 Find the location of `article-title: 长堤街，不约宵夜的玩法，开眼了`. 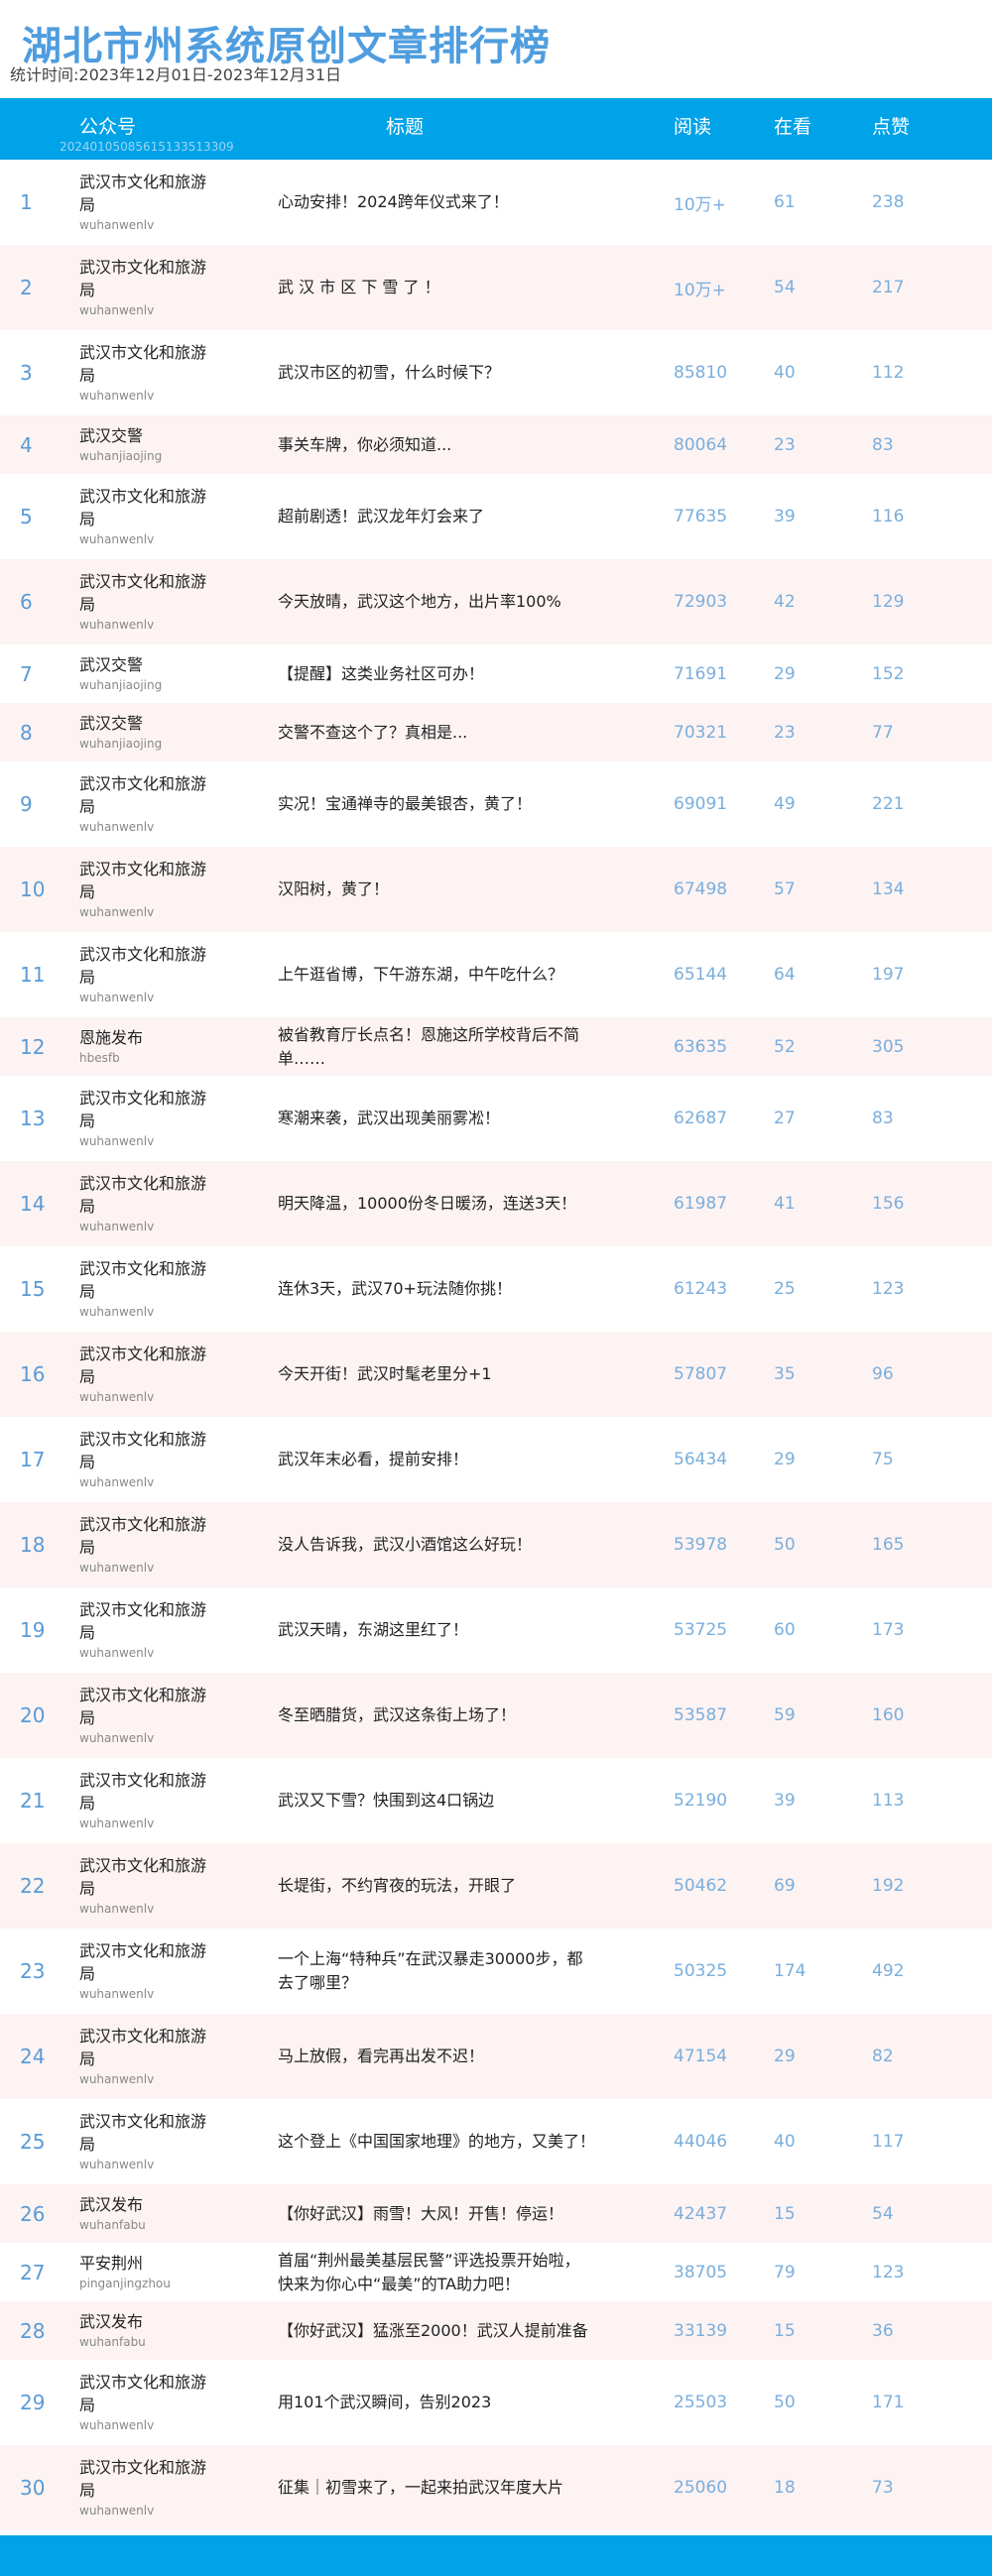

article-title: 长堤街，不约宵夜的玩法，开眼了 is located at coordinates (397, 1885).